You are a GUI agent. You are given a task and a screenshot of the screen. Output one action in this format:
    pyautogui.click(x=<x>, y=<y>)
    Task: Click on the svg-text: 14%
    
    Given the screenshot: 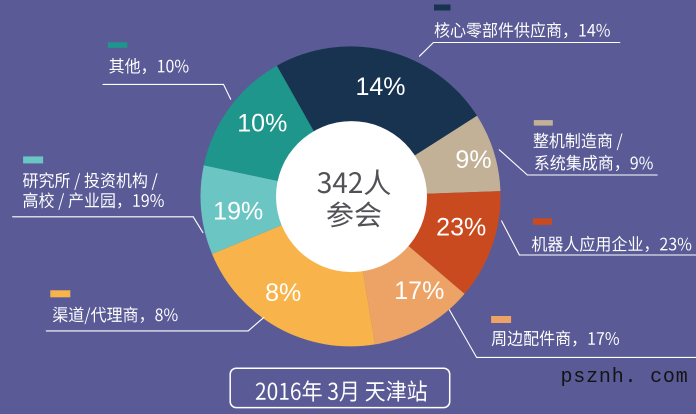 What is the action you would take?
    pyautogui.click(x=380, y=87)
    